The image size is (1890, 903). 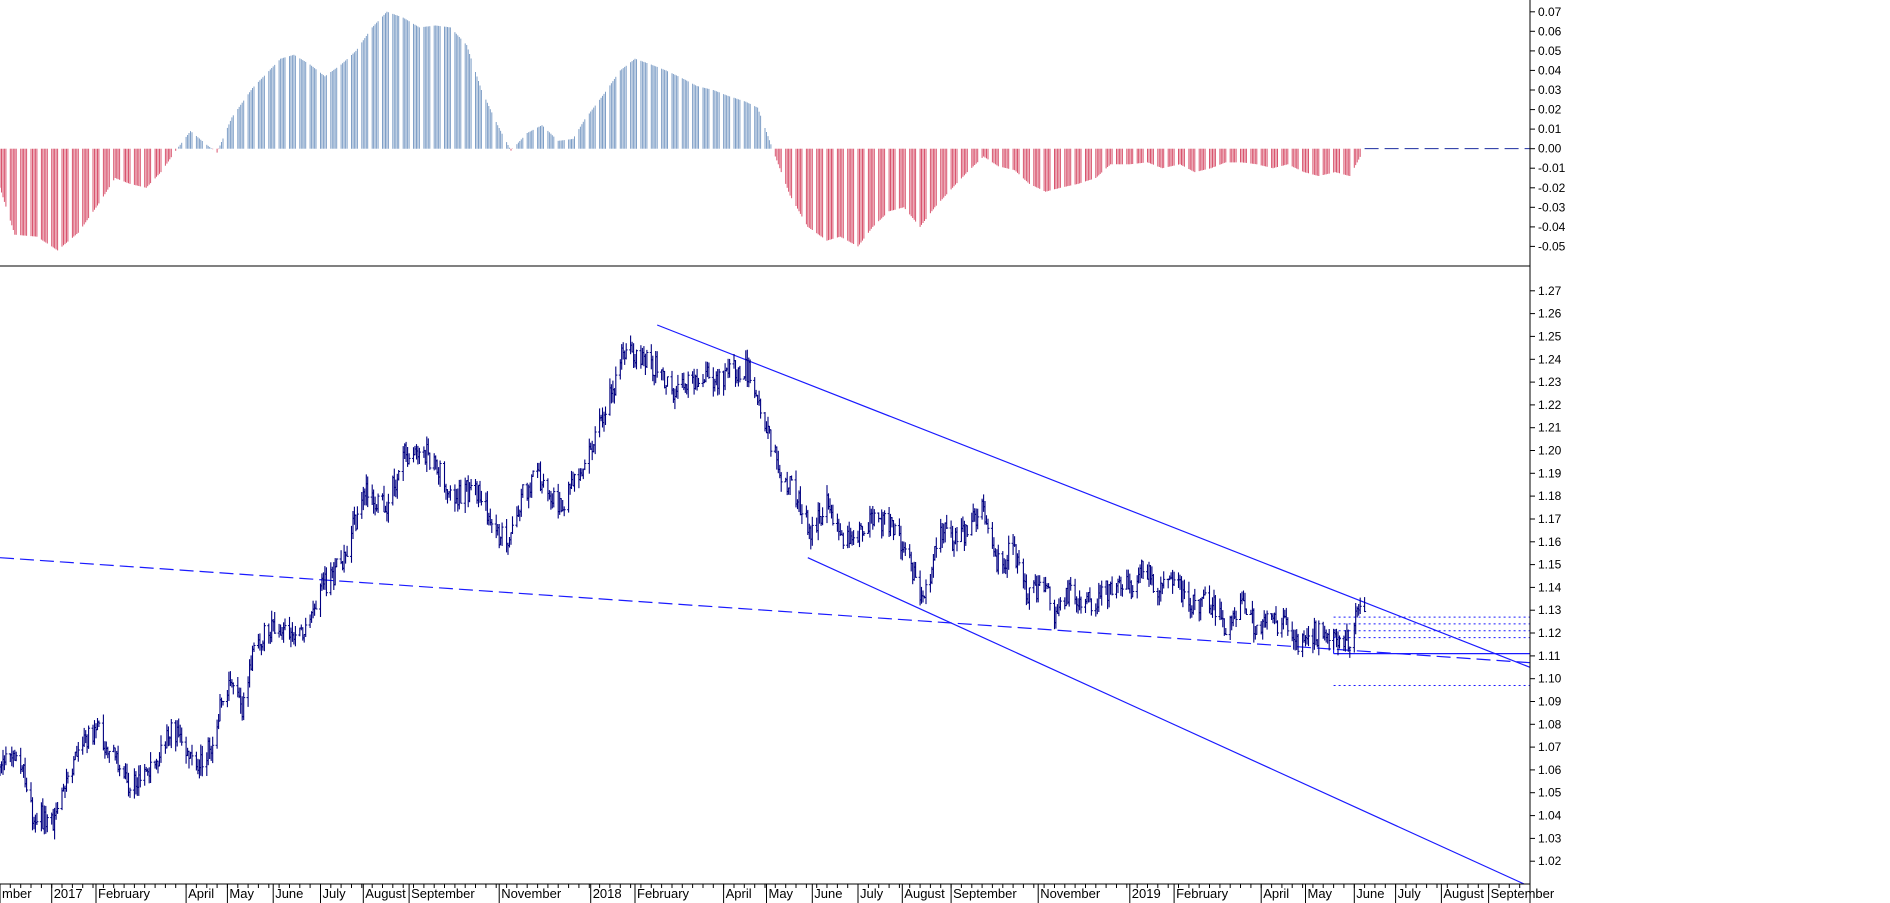 I want to click on oscillator-y-tick-label: -0.04, so click(x=1552, y=227).